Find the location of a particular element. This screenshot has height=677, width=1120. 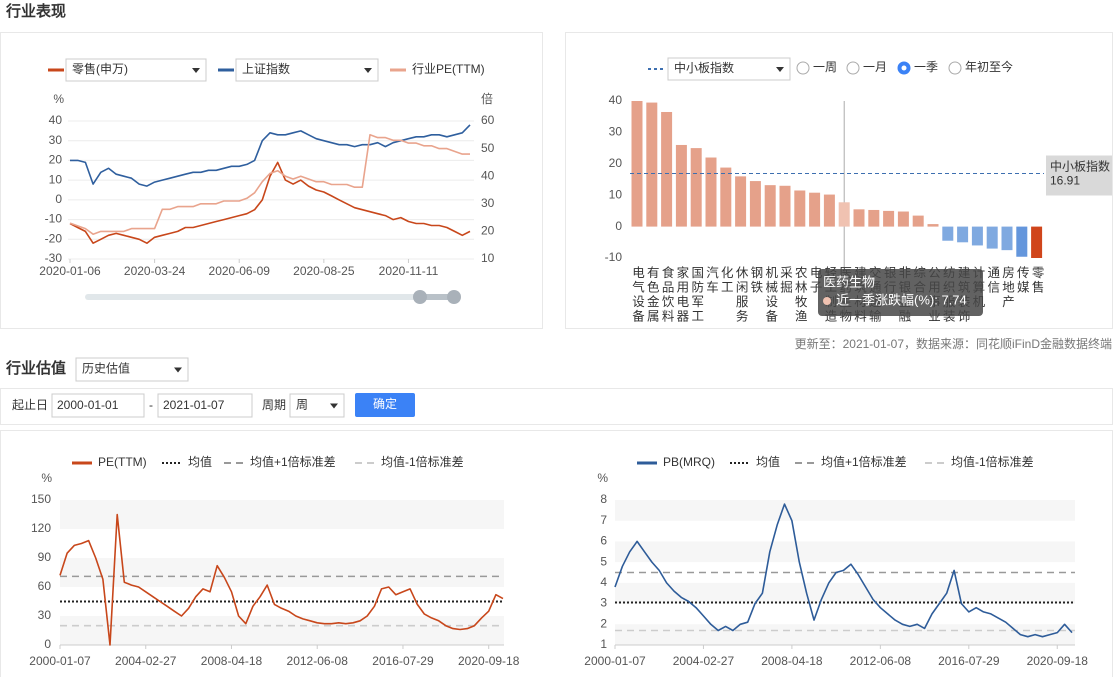

radio-label: 一周 is located at coordinates (825, 67).